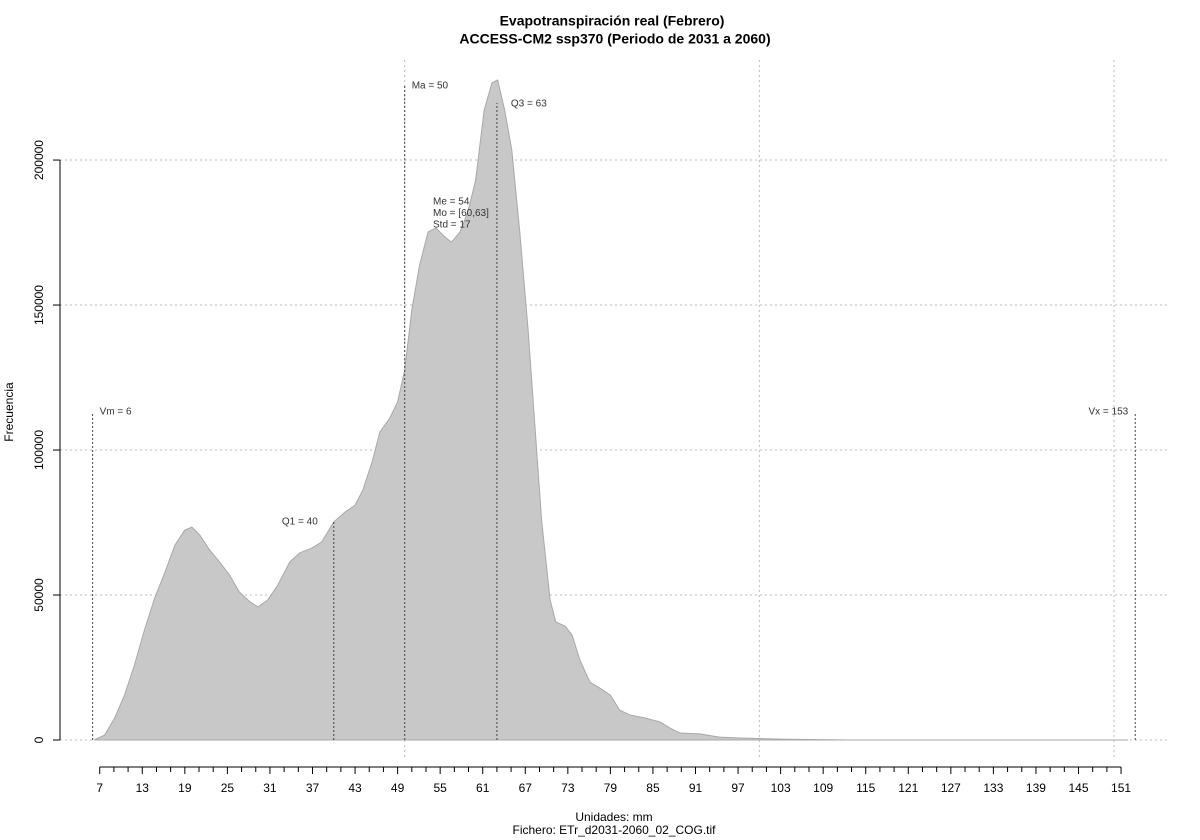 Image resolution: width=1200 pixels, height=840 pixels. What do you see at coordinates (398, 788) in the screenshot?
I see `x-tick-label: 49` at bounding box center [398, 788].